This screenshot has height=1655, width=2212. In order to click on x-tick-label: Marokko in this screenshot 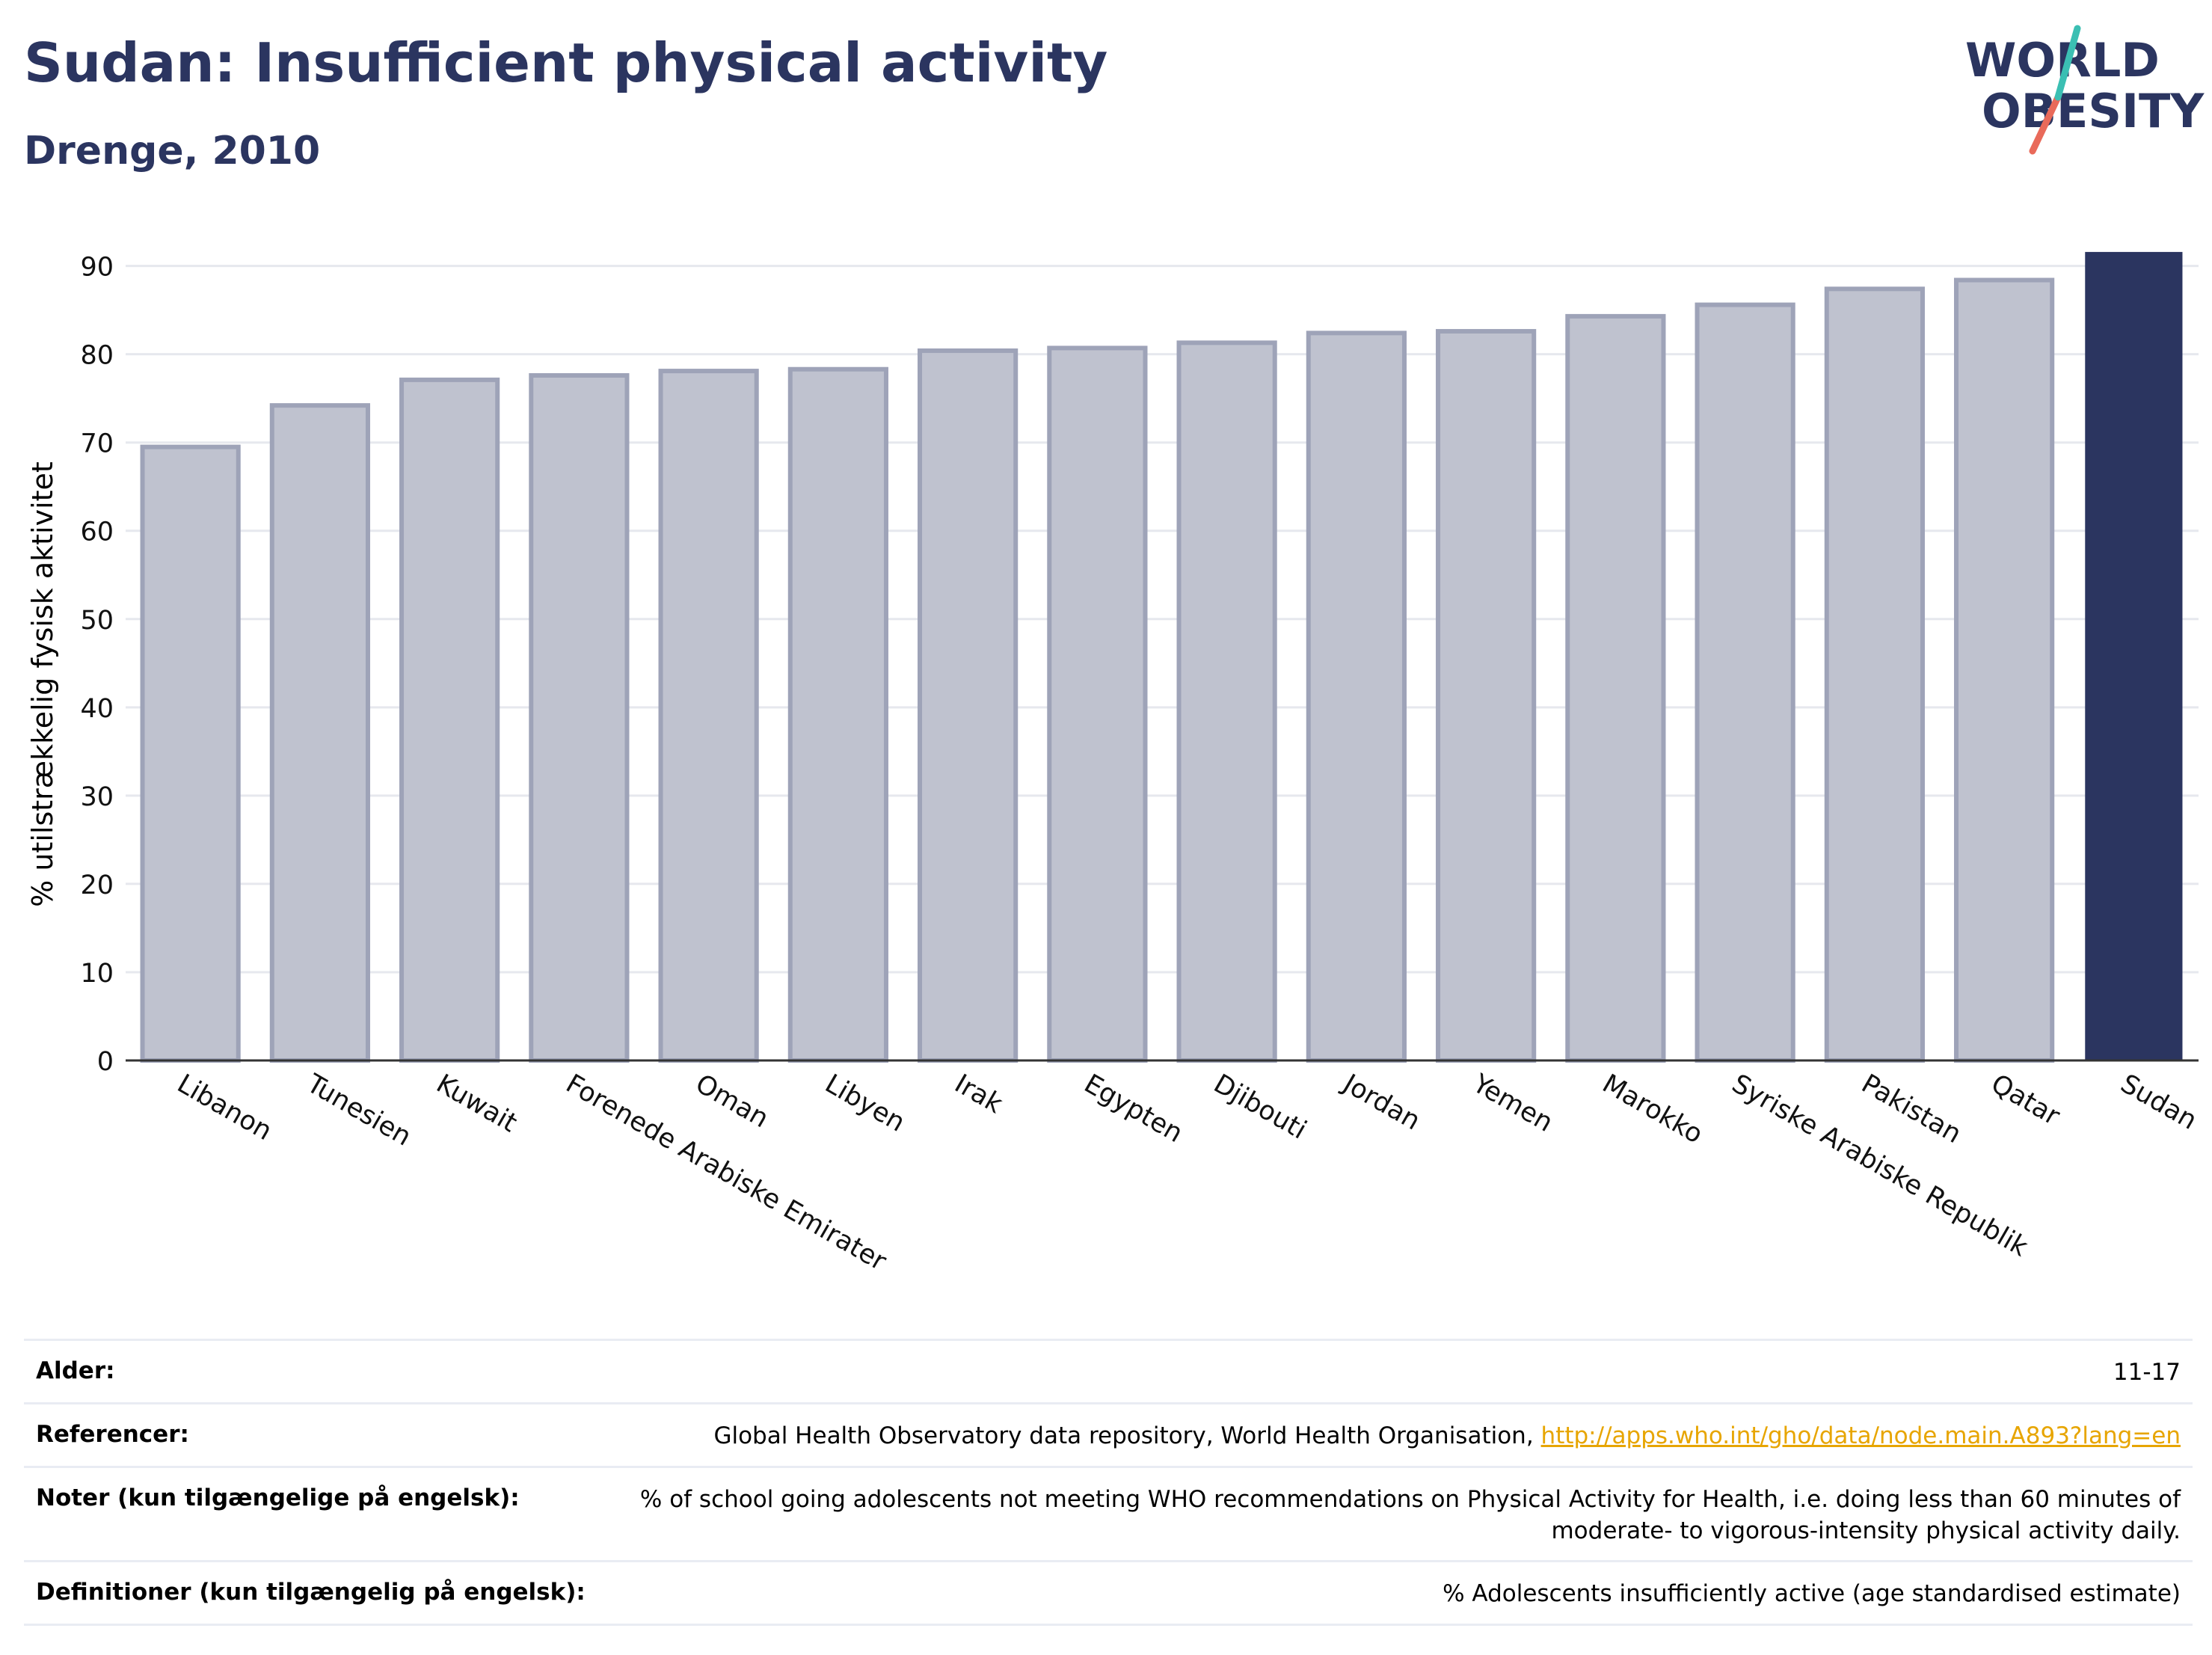, I will do `click(1652, 1109)`.